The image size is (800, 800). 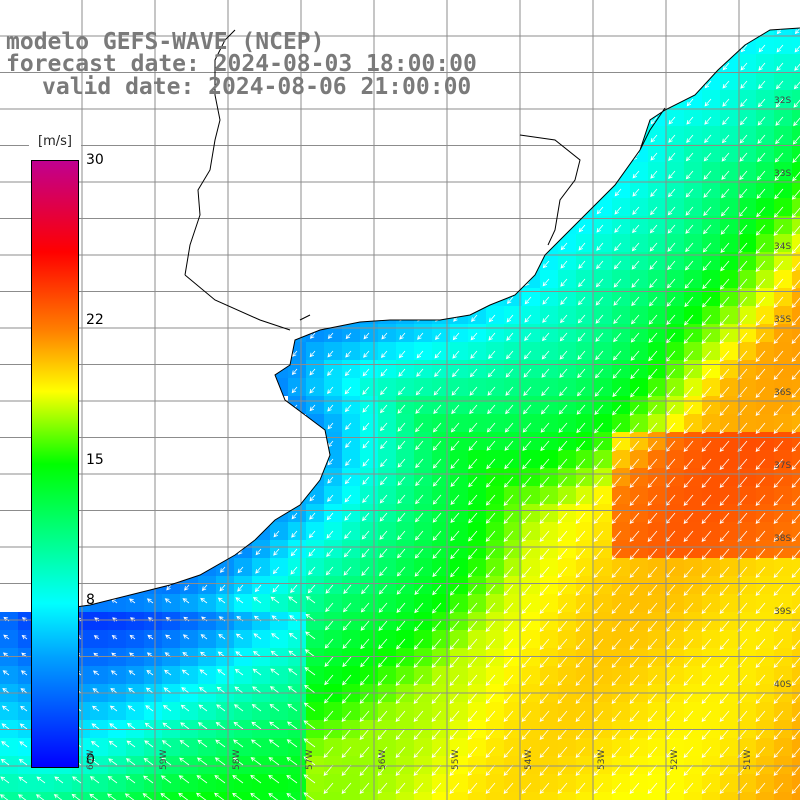 What do you see at coordinates (783, 466) in the screenshot?
I see `latitude-label: 37S` at bounding box center [783, 466].